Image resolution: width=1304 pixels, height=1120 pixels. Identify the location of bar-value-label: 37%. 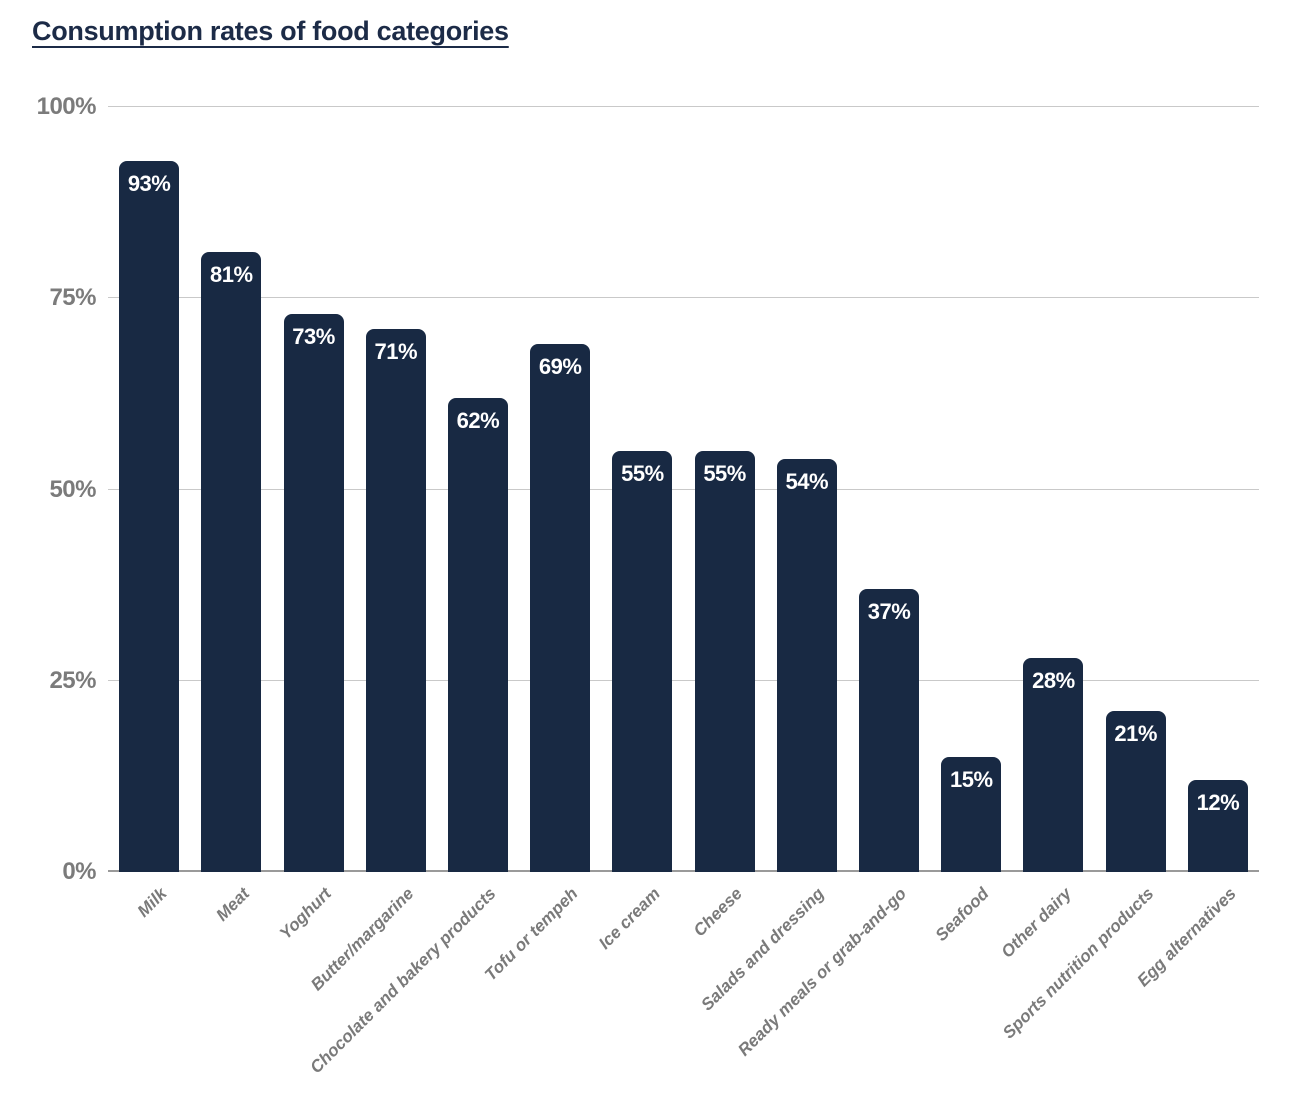
(889, 611).